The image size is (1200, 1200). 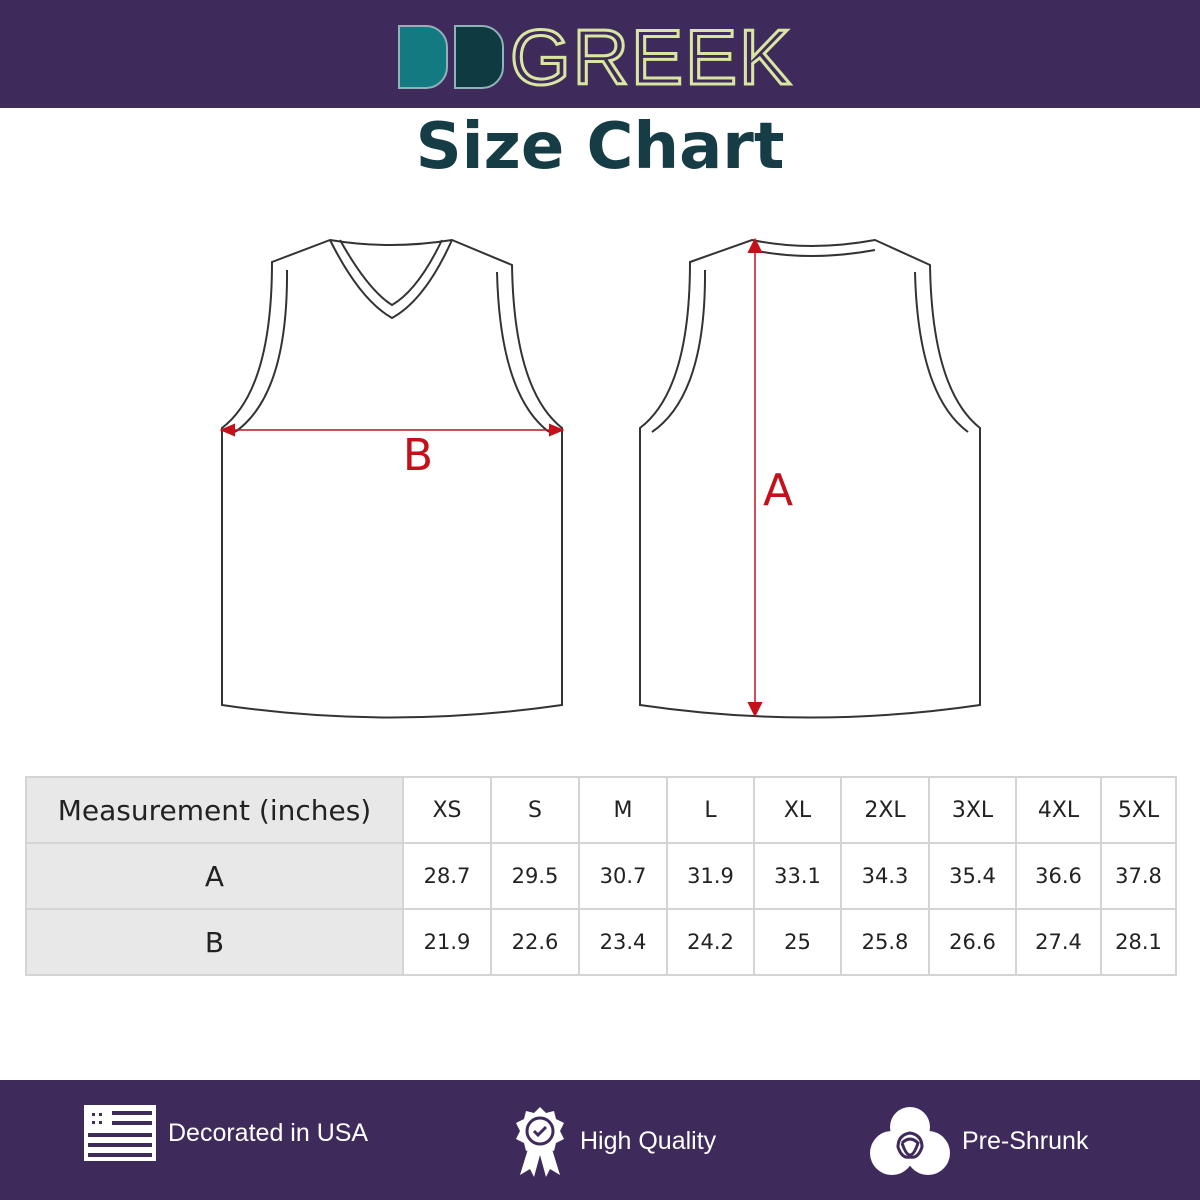 I want to click on award-badge-icon, so click(x=540, y=1142).